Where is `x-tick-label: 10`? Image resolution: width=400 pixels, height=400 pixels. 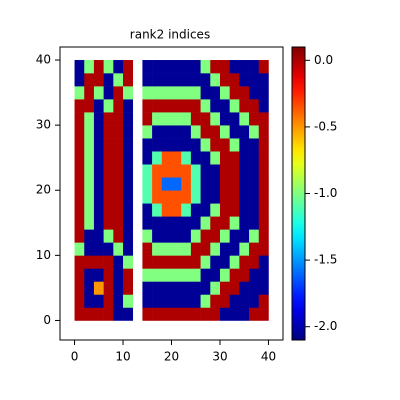
x-tick-label: 10 is located at coordinates (122, 357).